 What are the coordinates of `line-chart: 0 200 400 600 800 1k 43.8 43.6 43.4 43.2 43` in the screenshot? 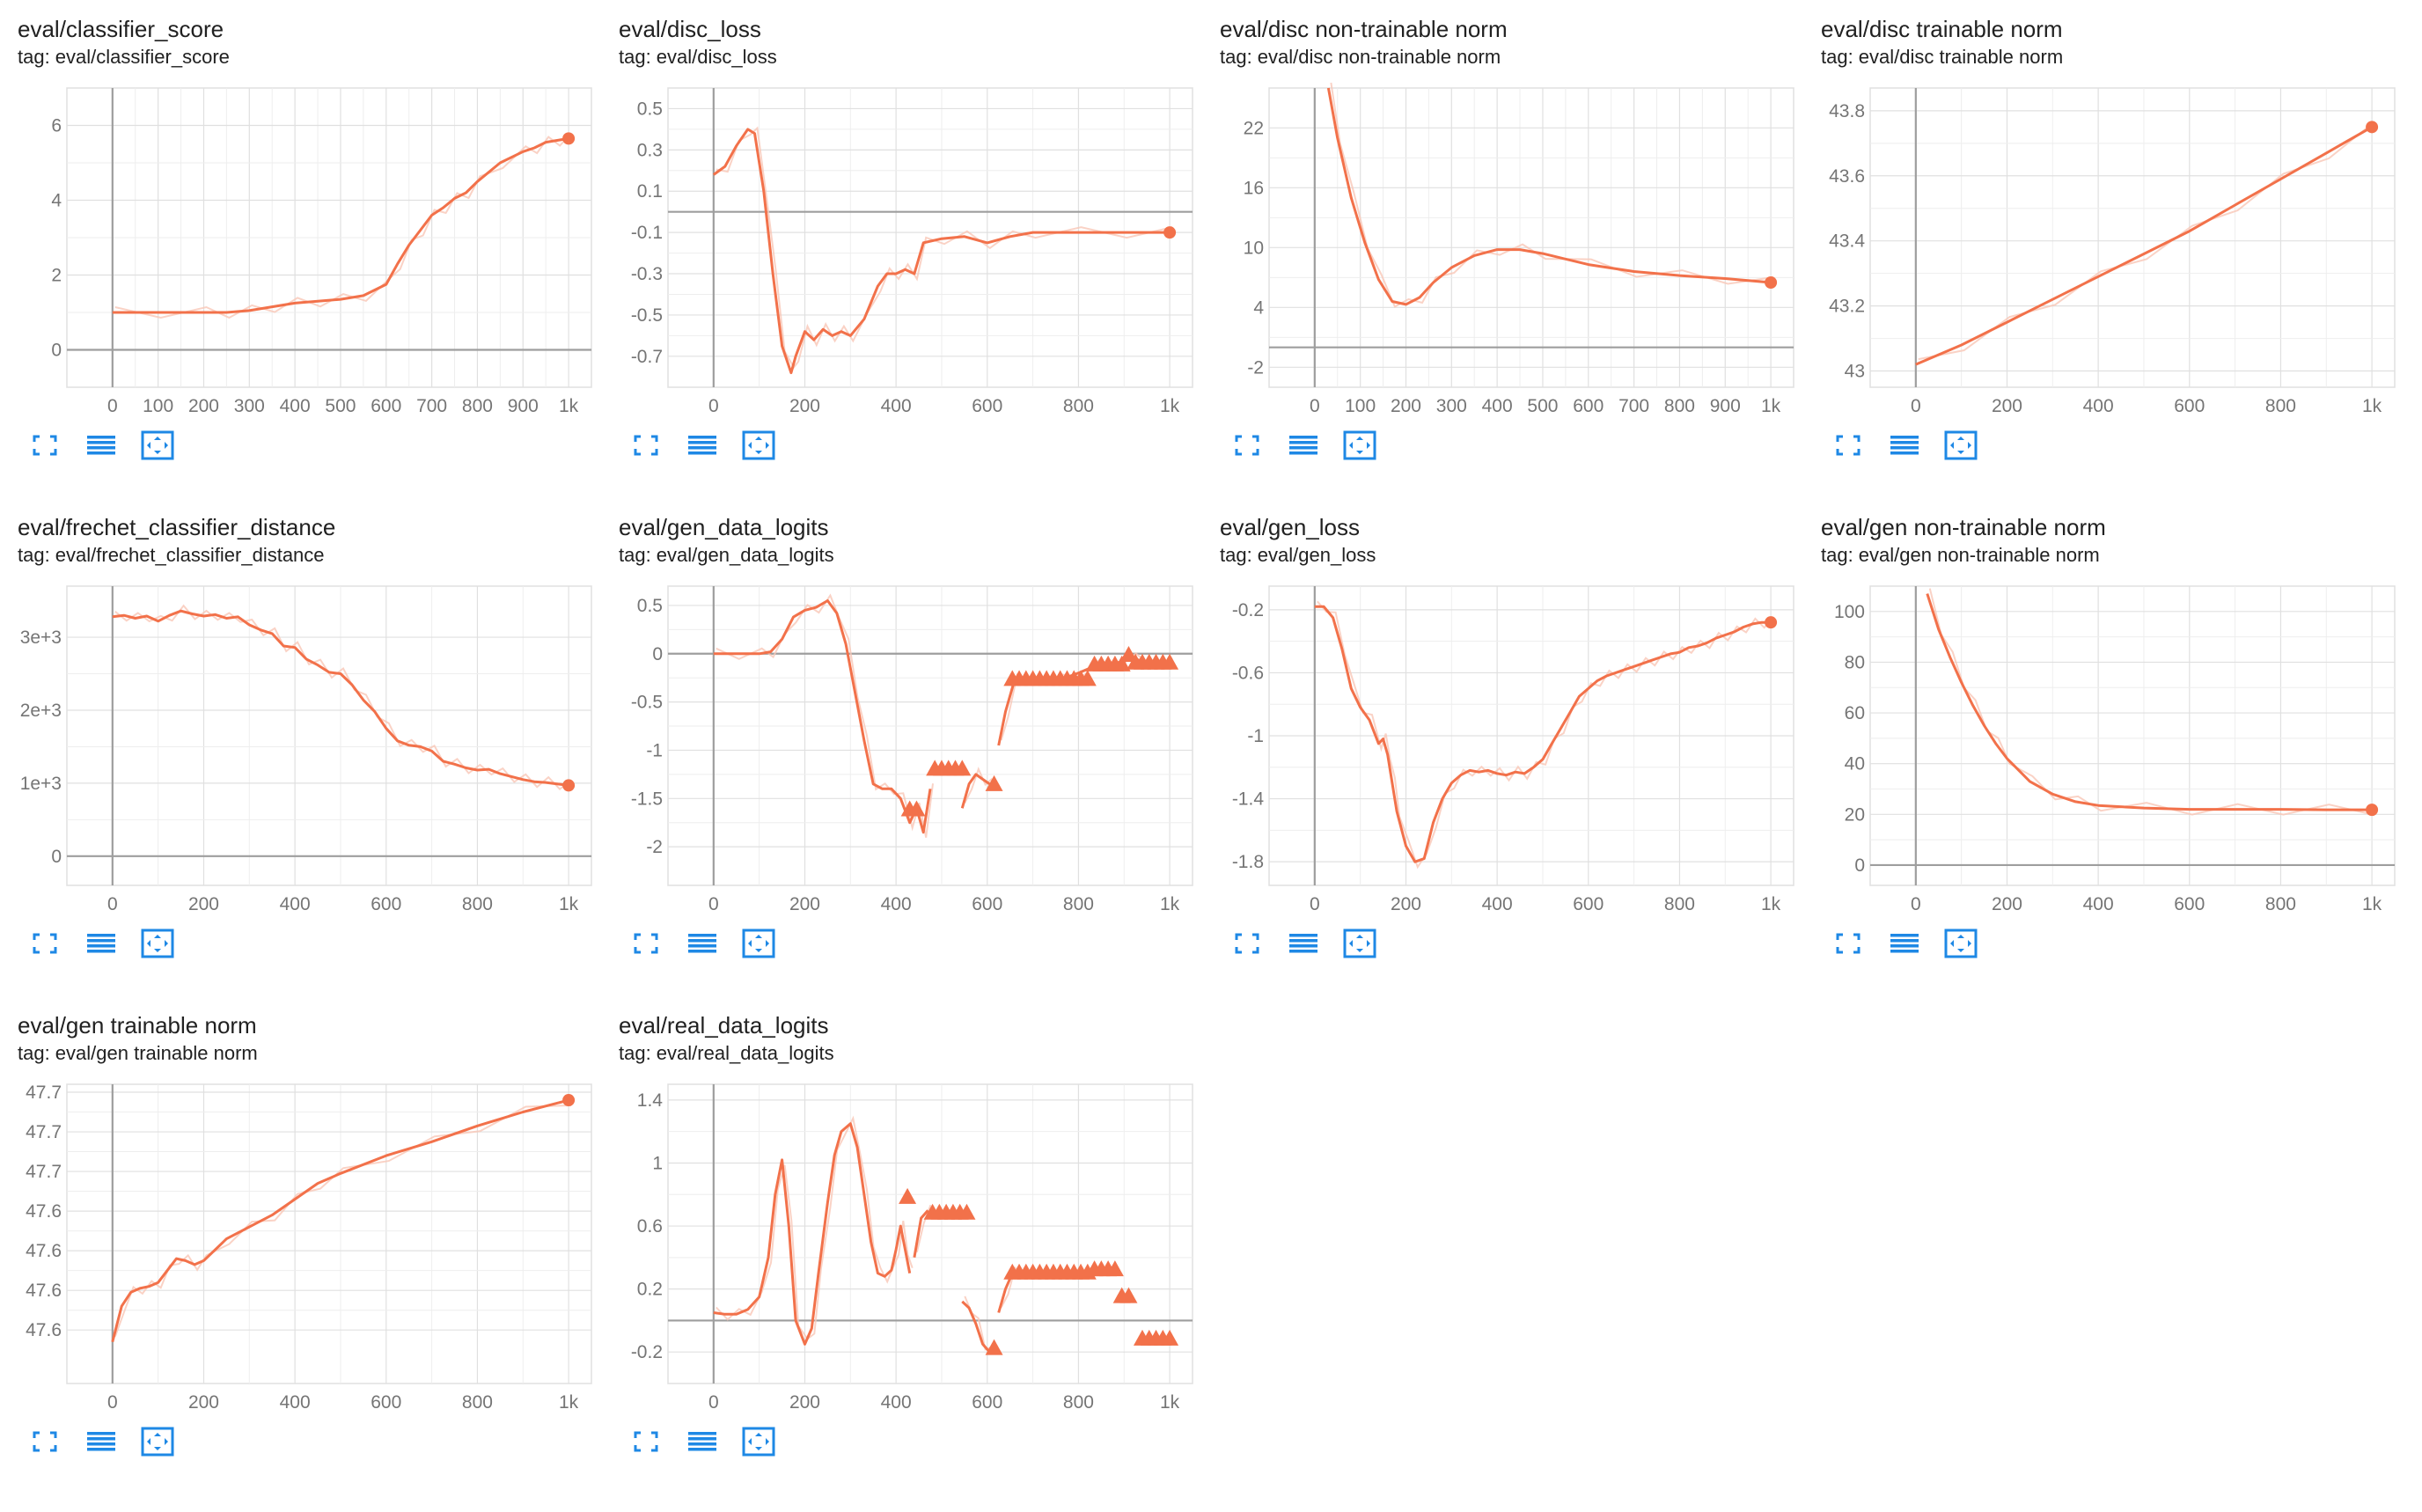 It's located at (2111, 246).